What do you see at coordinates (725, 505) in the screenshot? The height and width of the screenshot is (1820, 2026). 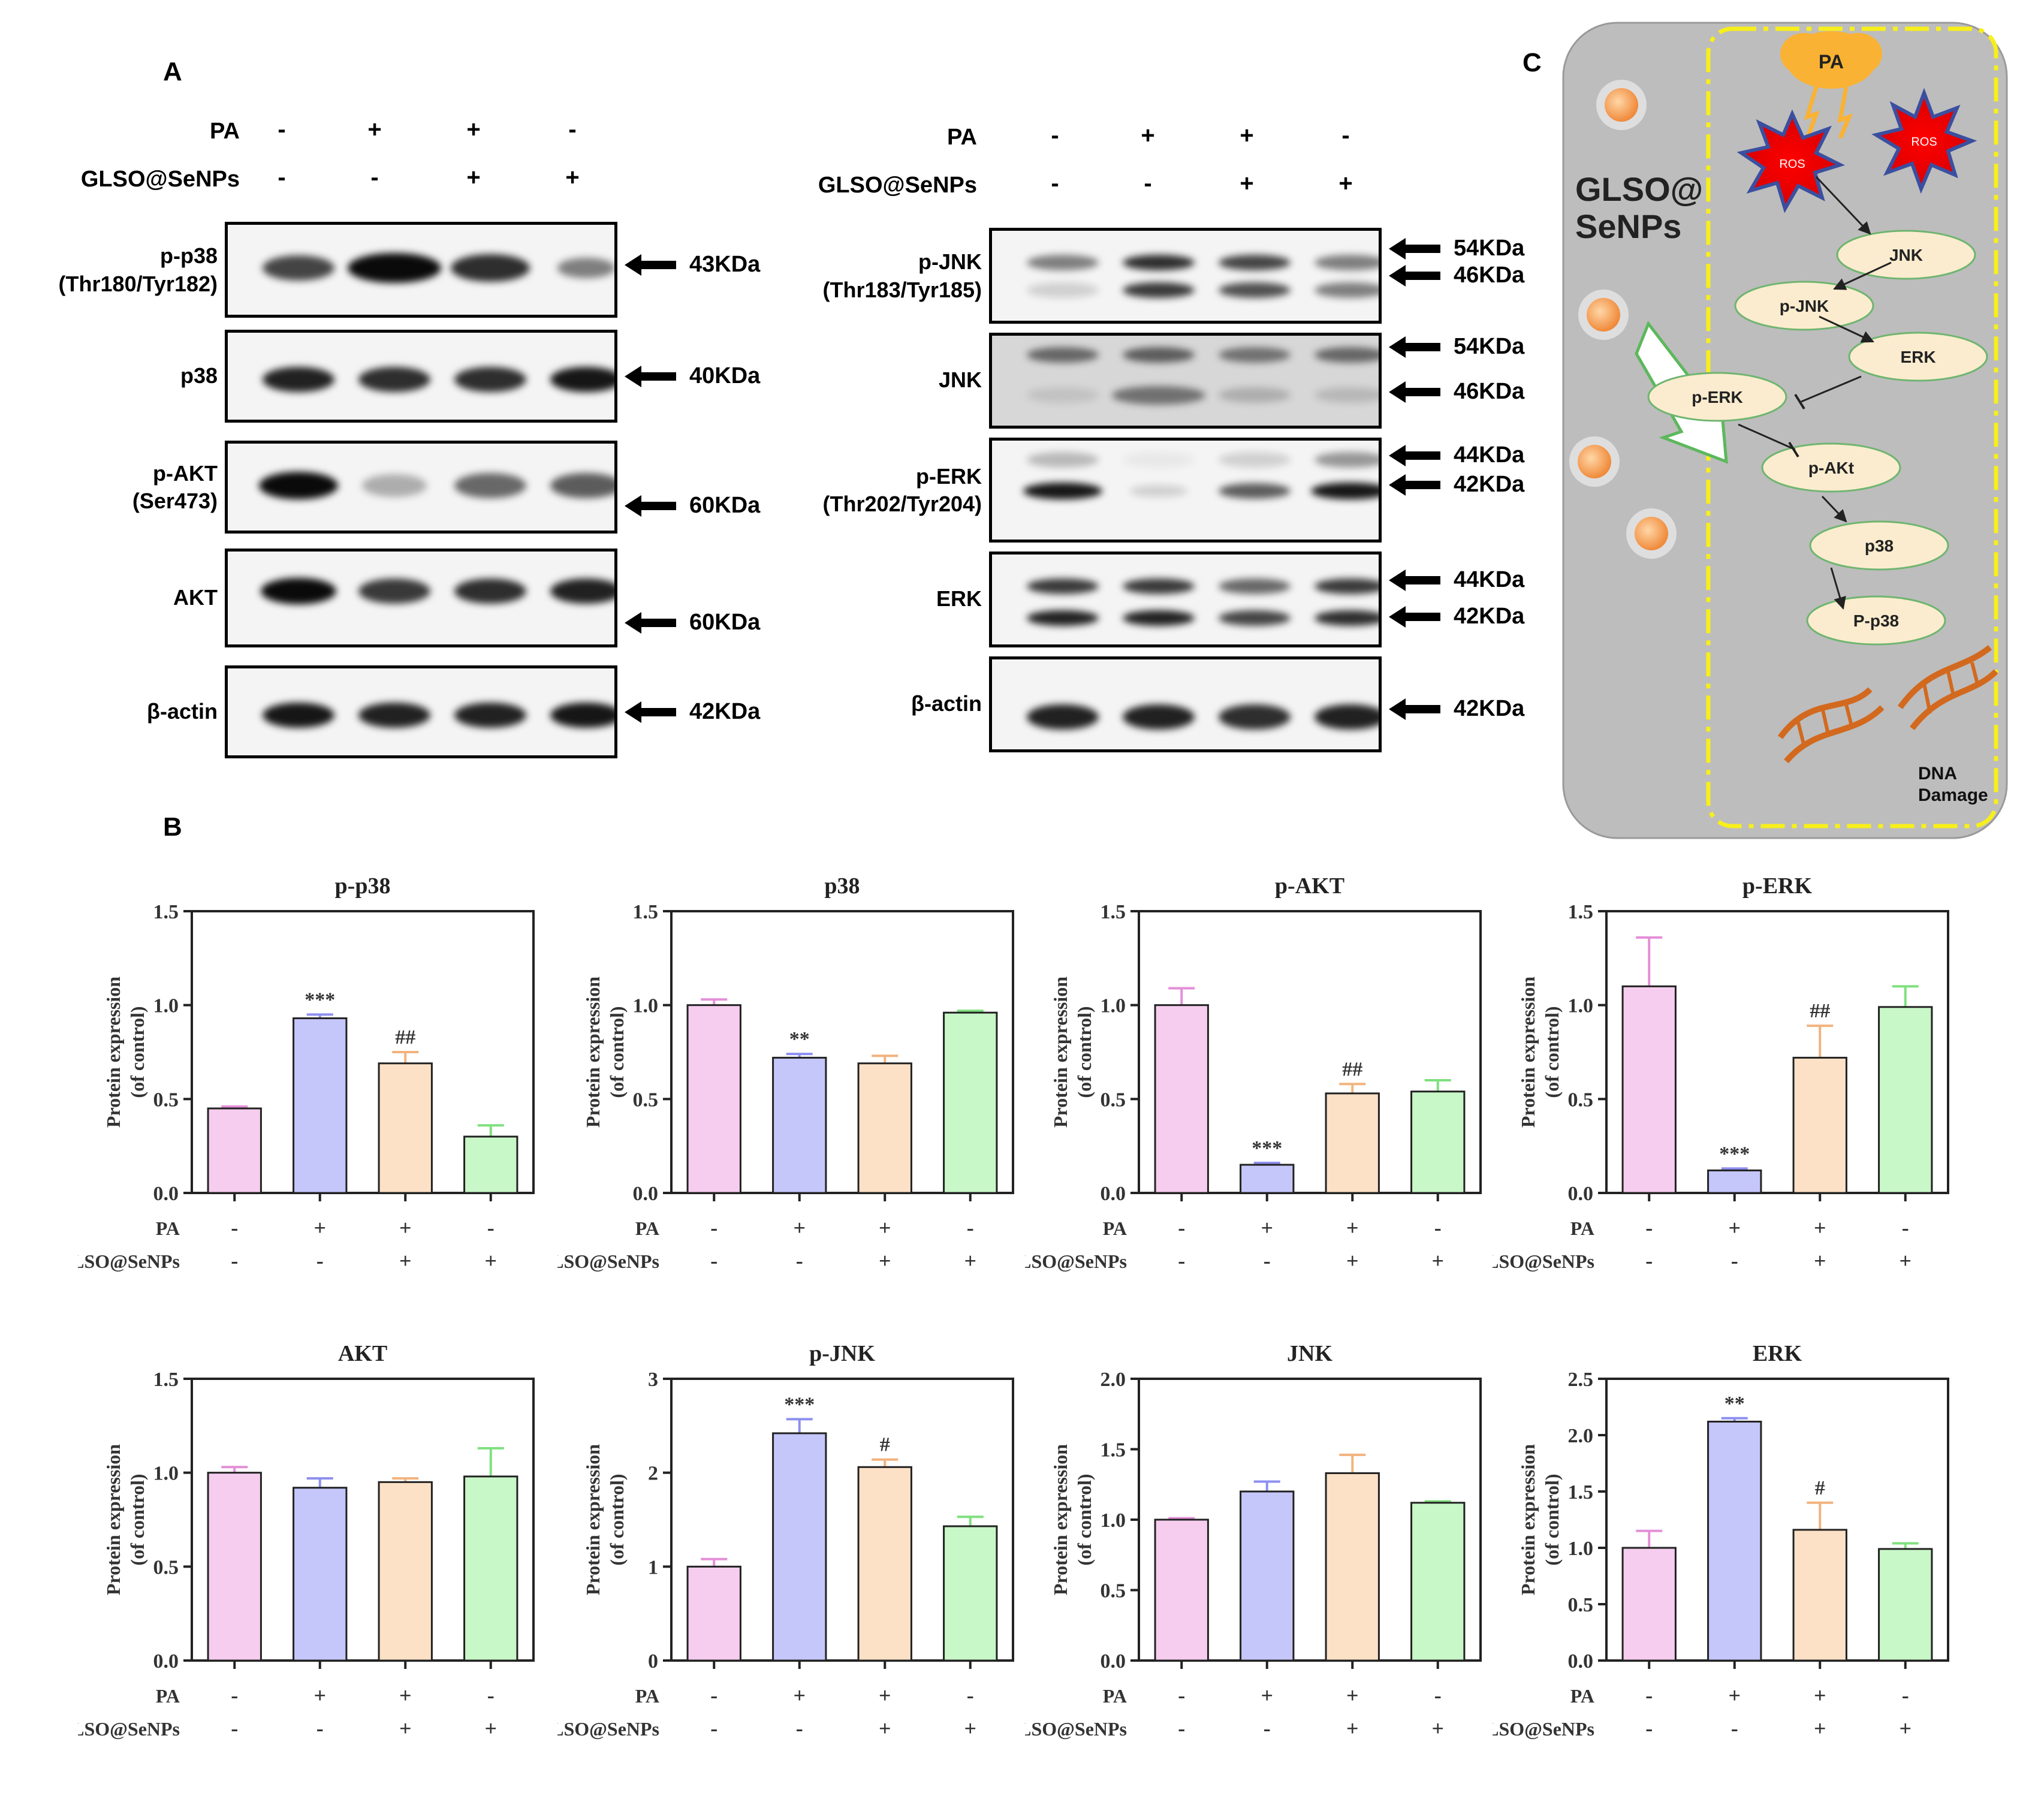 I see `molecular-weight-label: 60KDa` at bounding box center [725, 505].